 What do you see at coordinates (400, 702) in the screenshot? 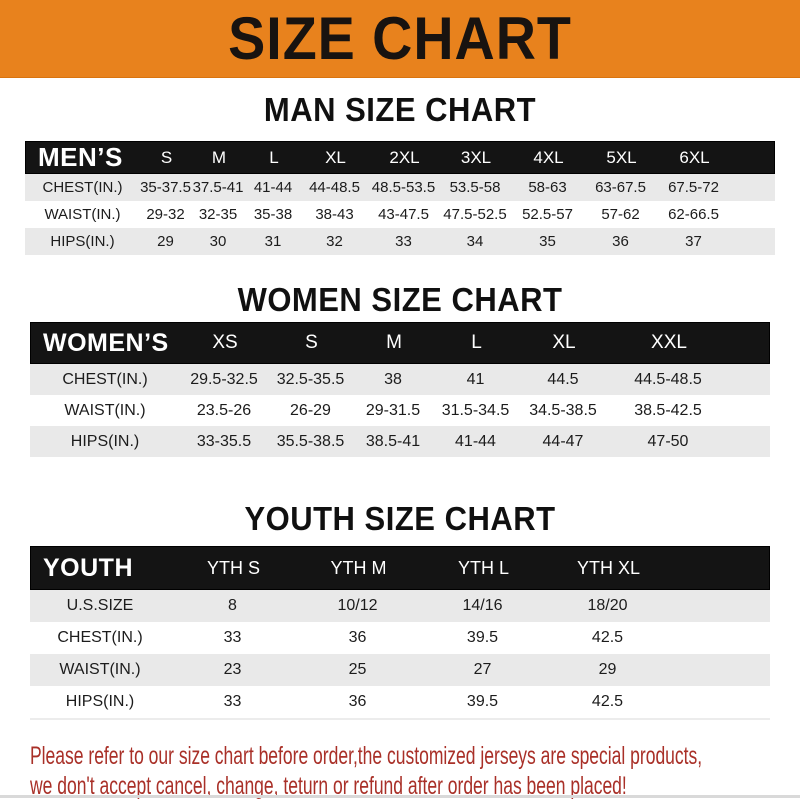
I see `youth-table-row: HIPS(IN.) 33 36 39.5 42.5` at bounding box center [400, 702].